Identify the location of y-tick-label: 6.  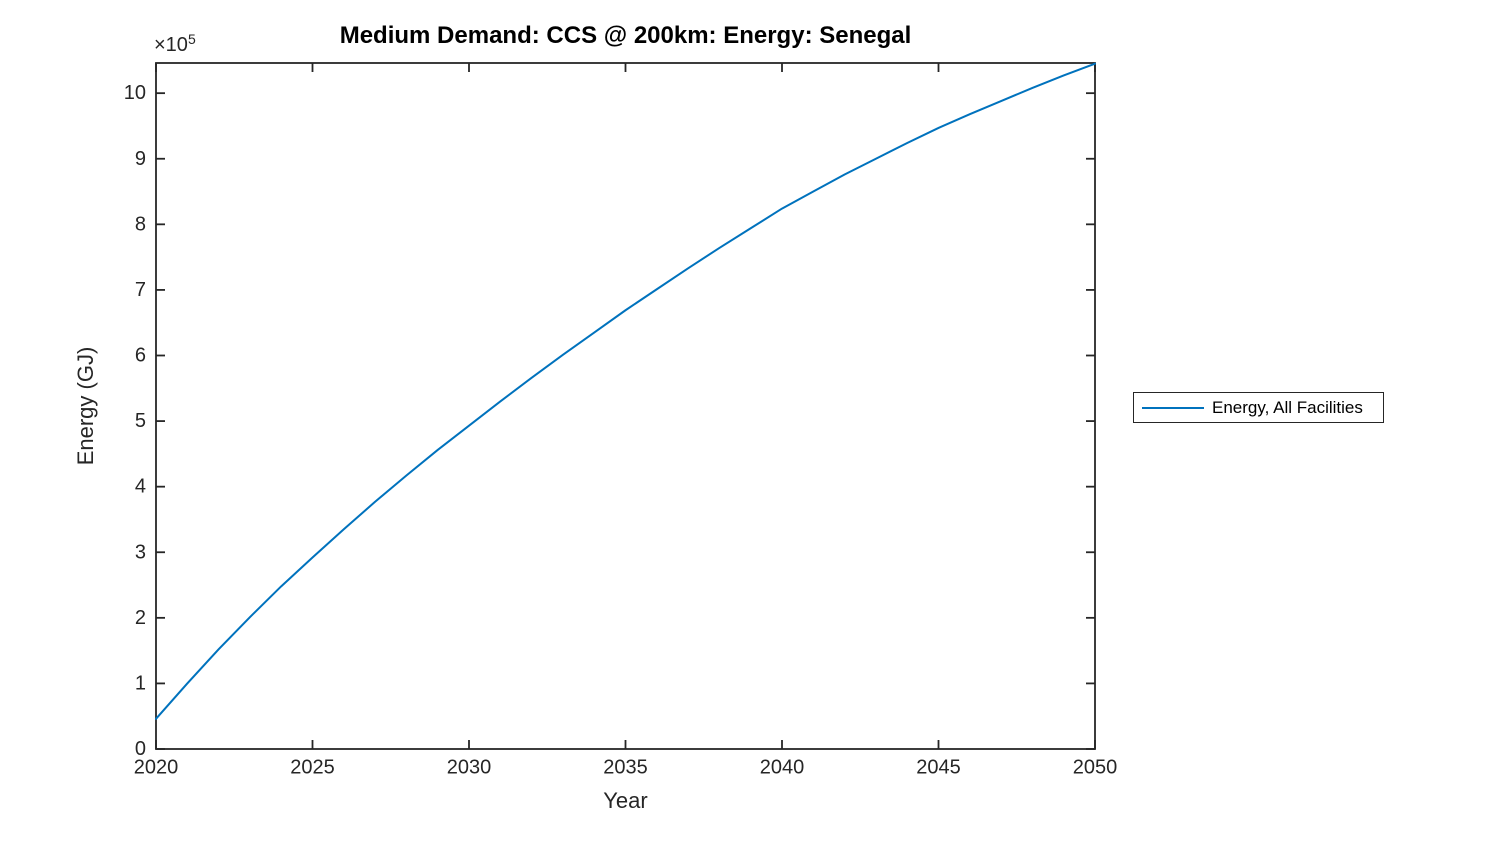
(140, 356).